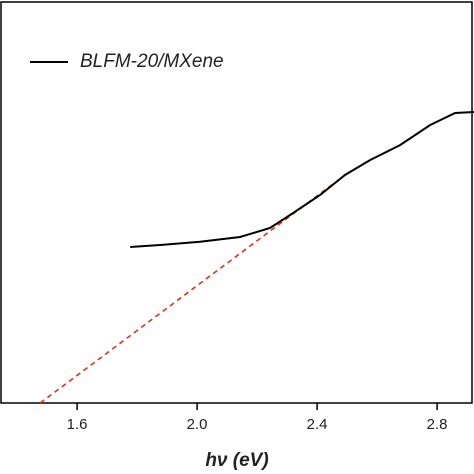  What do you see at coordinates (317, 424) in the screenshot?
I see `x-tick-label: 2.4` at bounding box center [317, 424].